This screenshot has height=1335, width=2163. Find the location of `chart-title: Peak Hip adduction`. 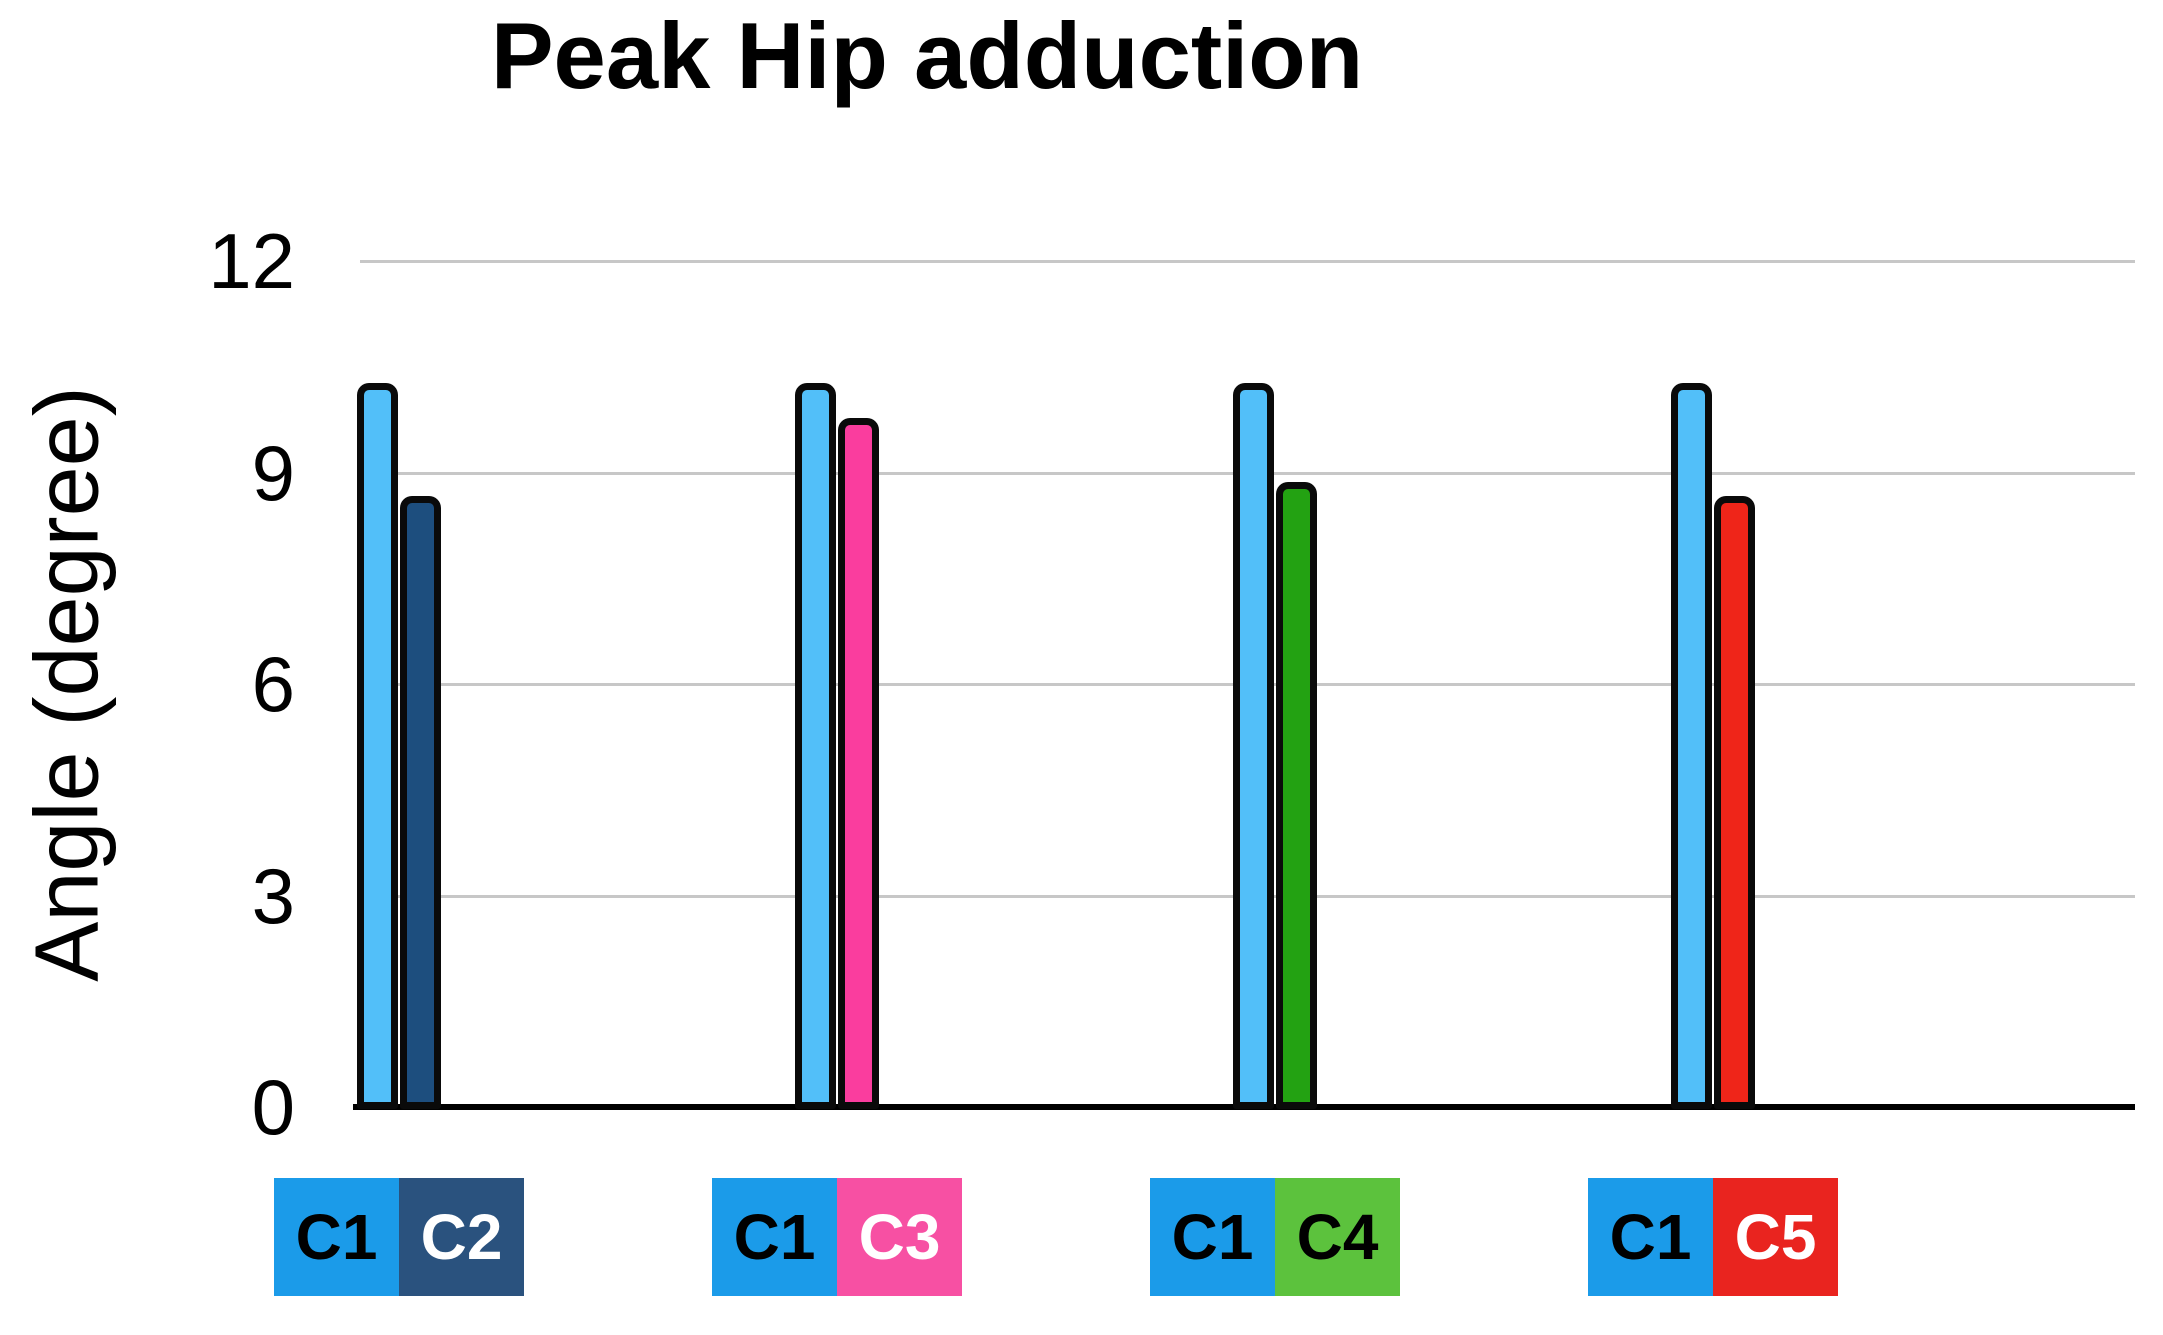

chart-title: Peak Hip adduction is located at coordinates (927, 55).